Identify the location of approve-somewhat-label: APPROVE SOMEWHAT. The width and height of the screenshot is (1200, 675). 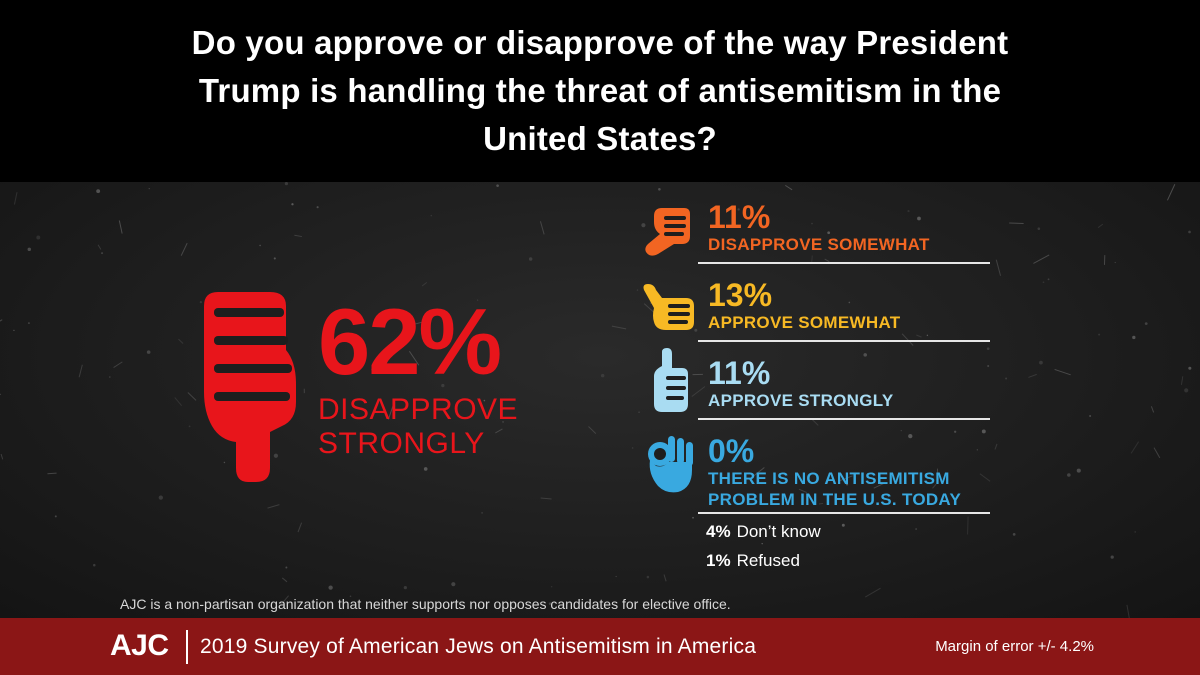
(804, 322).